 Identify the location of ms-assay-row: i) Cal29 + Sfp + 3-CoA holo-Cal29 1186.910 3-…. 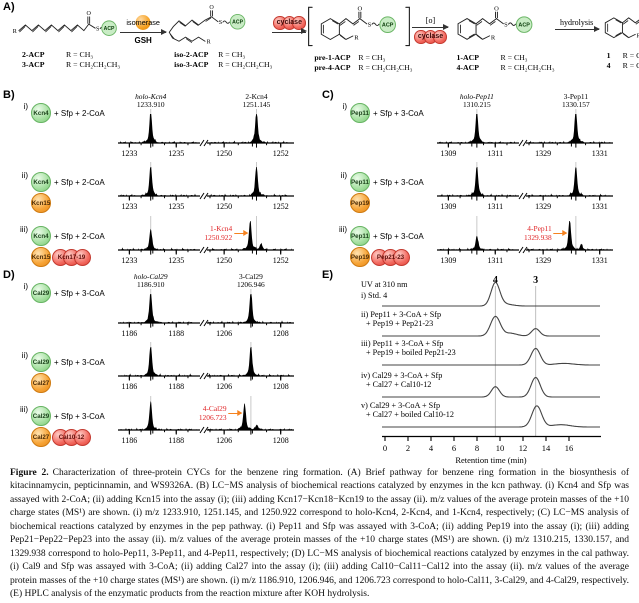
(167, 305).